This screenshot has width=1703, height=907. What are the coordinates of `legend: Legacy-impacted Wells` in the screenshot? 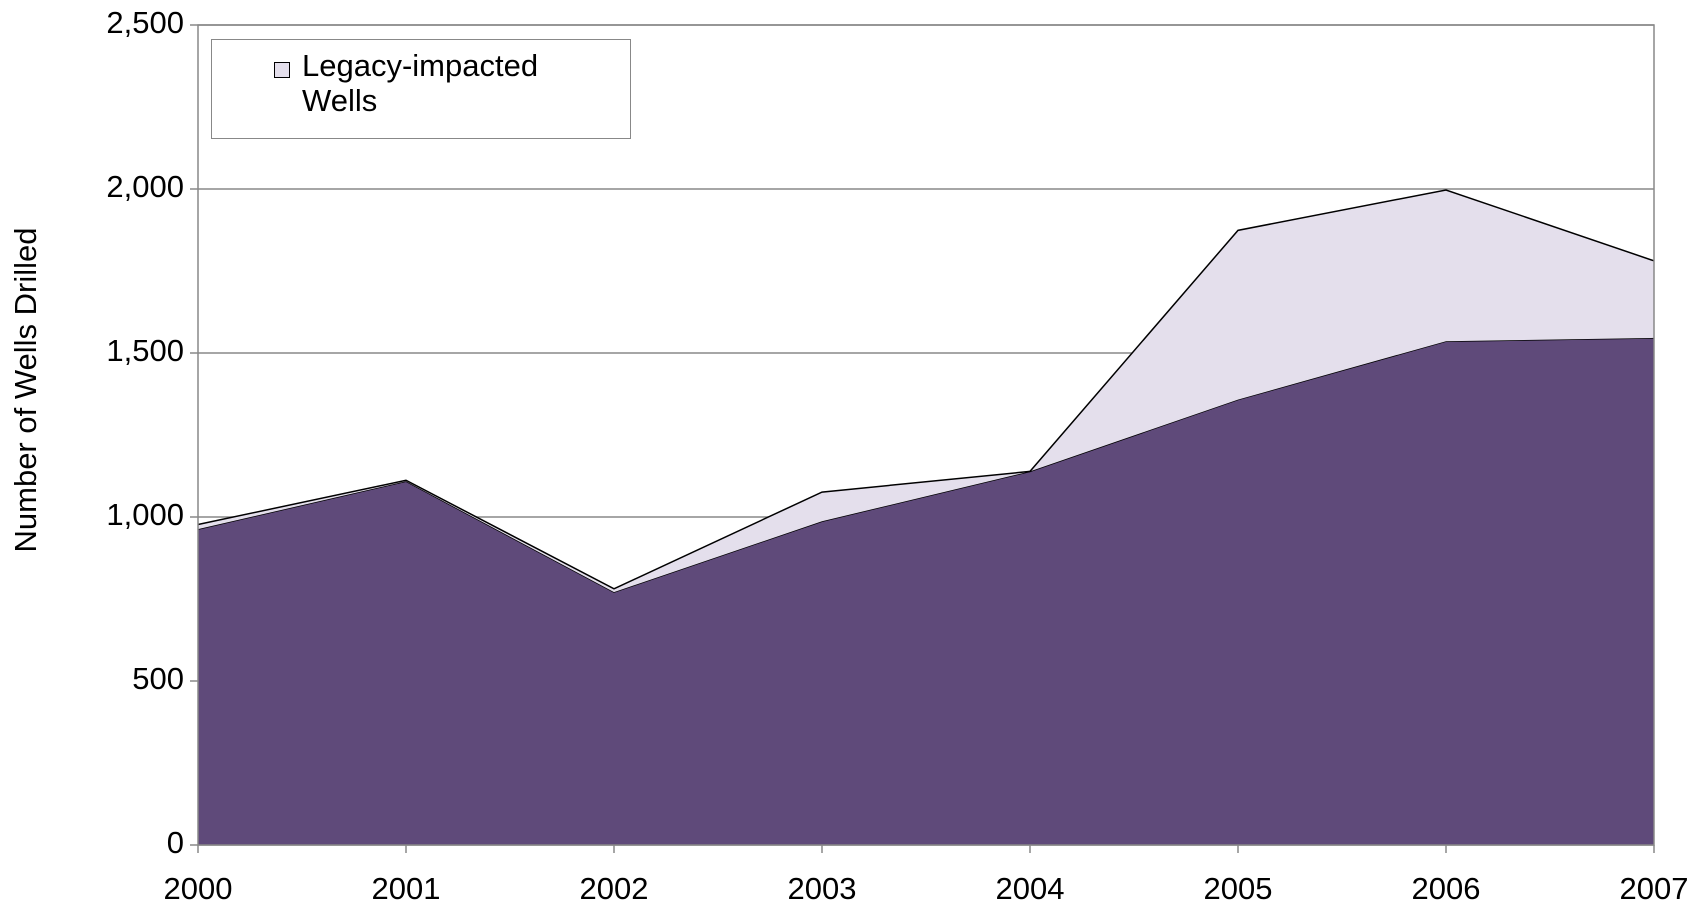 It's located at (421, 89).